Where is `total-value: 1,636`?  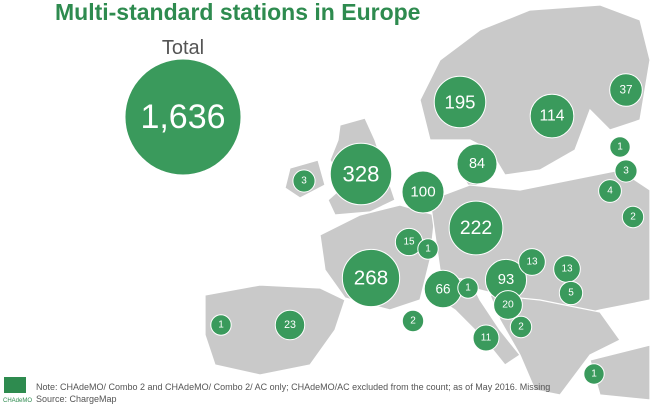 total-value: 1,636 is located at coordinates (182, 117).